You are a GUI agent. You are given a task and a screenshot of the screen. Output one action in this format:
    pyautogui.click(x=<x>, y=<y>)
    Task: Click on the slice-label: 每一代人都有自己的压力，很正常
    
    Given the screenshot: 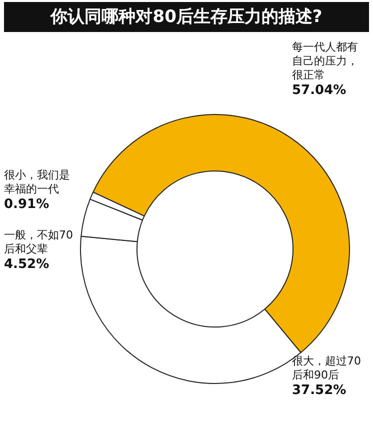 What is the action you would take?
    pyautogui.click(x=325, y=61)
    